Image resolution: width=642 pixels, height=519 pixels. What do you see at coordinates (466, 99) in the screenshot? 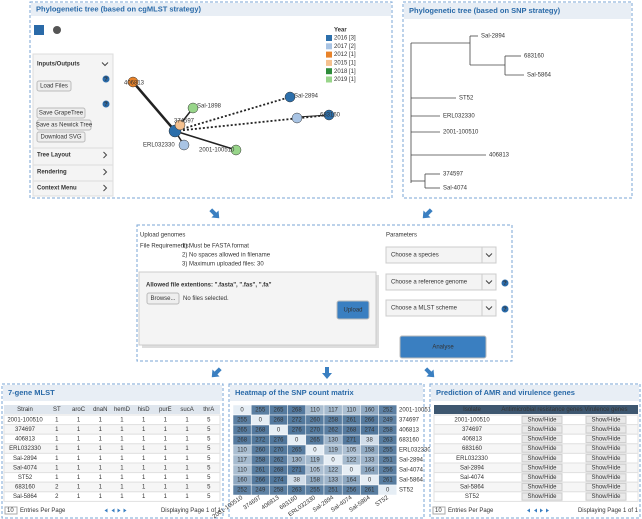
I see `leaf-label: ST52` at bounding box center [466, 99].